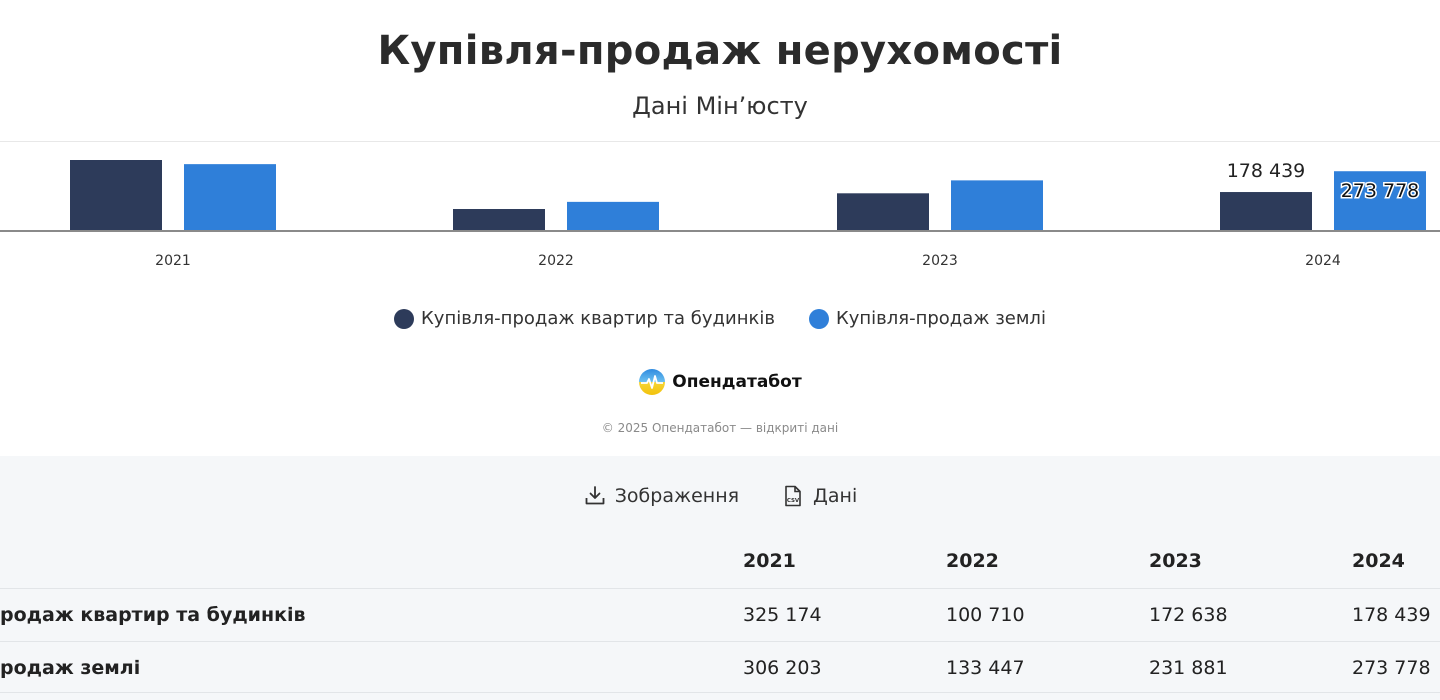 This screenshot has width=1440, height=700. I want to click on x-tick-label: 2022, so click(556, 261).